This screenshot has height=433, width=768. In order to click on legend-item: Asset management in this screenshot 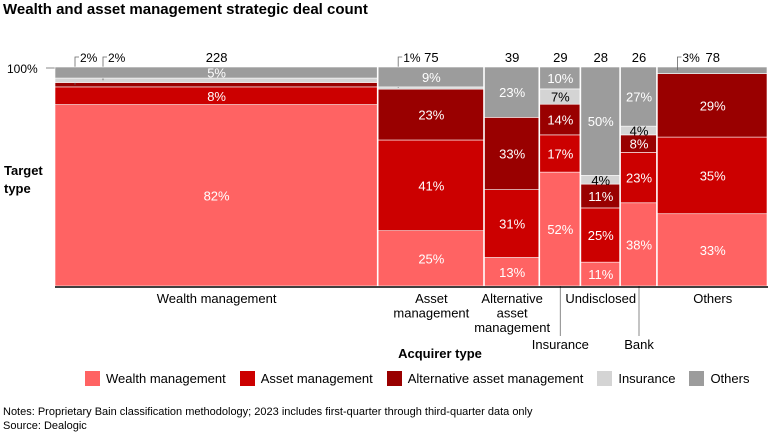, I will do `click(306, 378)`.